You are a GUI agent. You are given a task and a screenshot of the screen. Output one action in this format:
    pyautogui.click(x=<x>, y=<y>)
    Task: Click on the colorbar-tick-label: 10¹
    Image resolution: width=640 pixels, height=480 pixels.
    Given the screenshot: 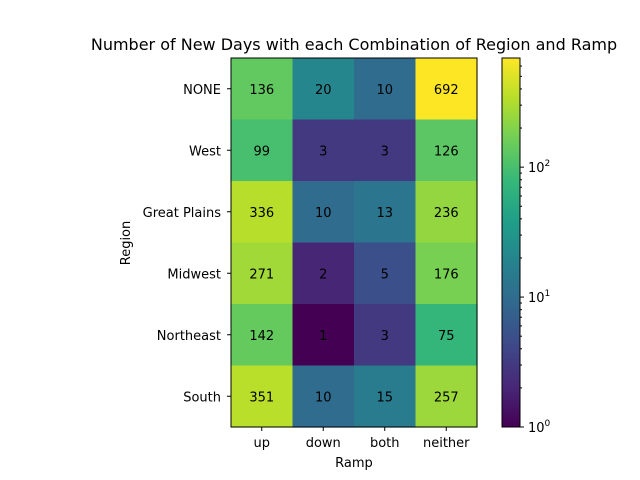 What is the action you would take?
    pyautogui.click(x=539, y=297)
    